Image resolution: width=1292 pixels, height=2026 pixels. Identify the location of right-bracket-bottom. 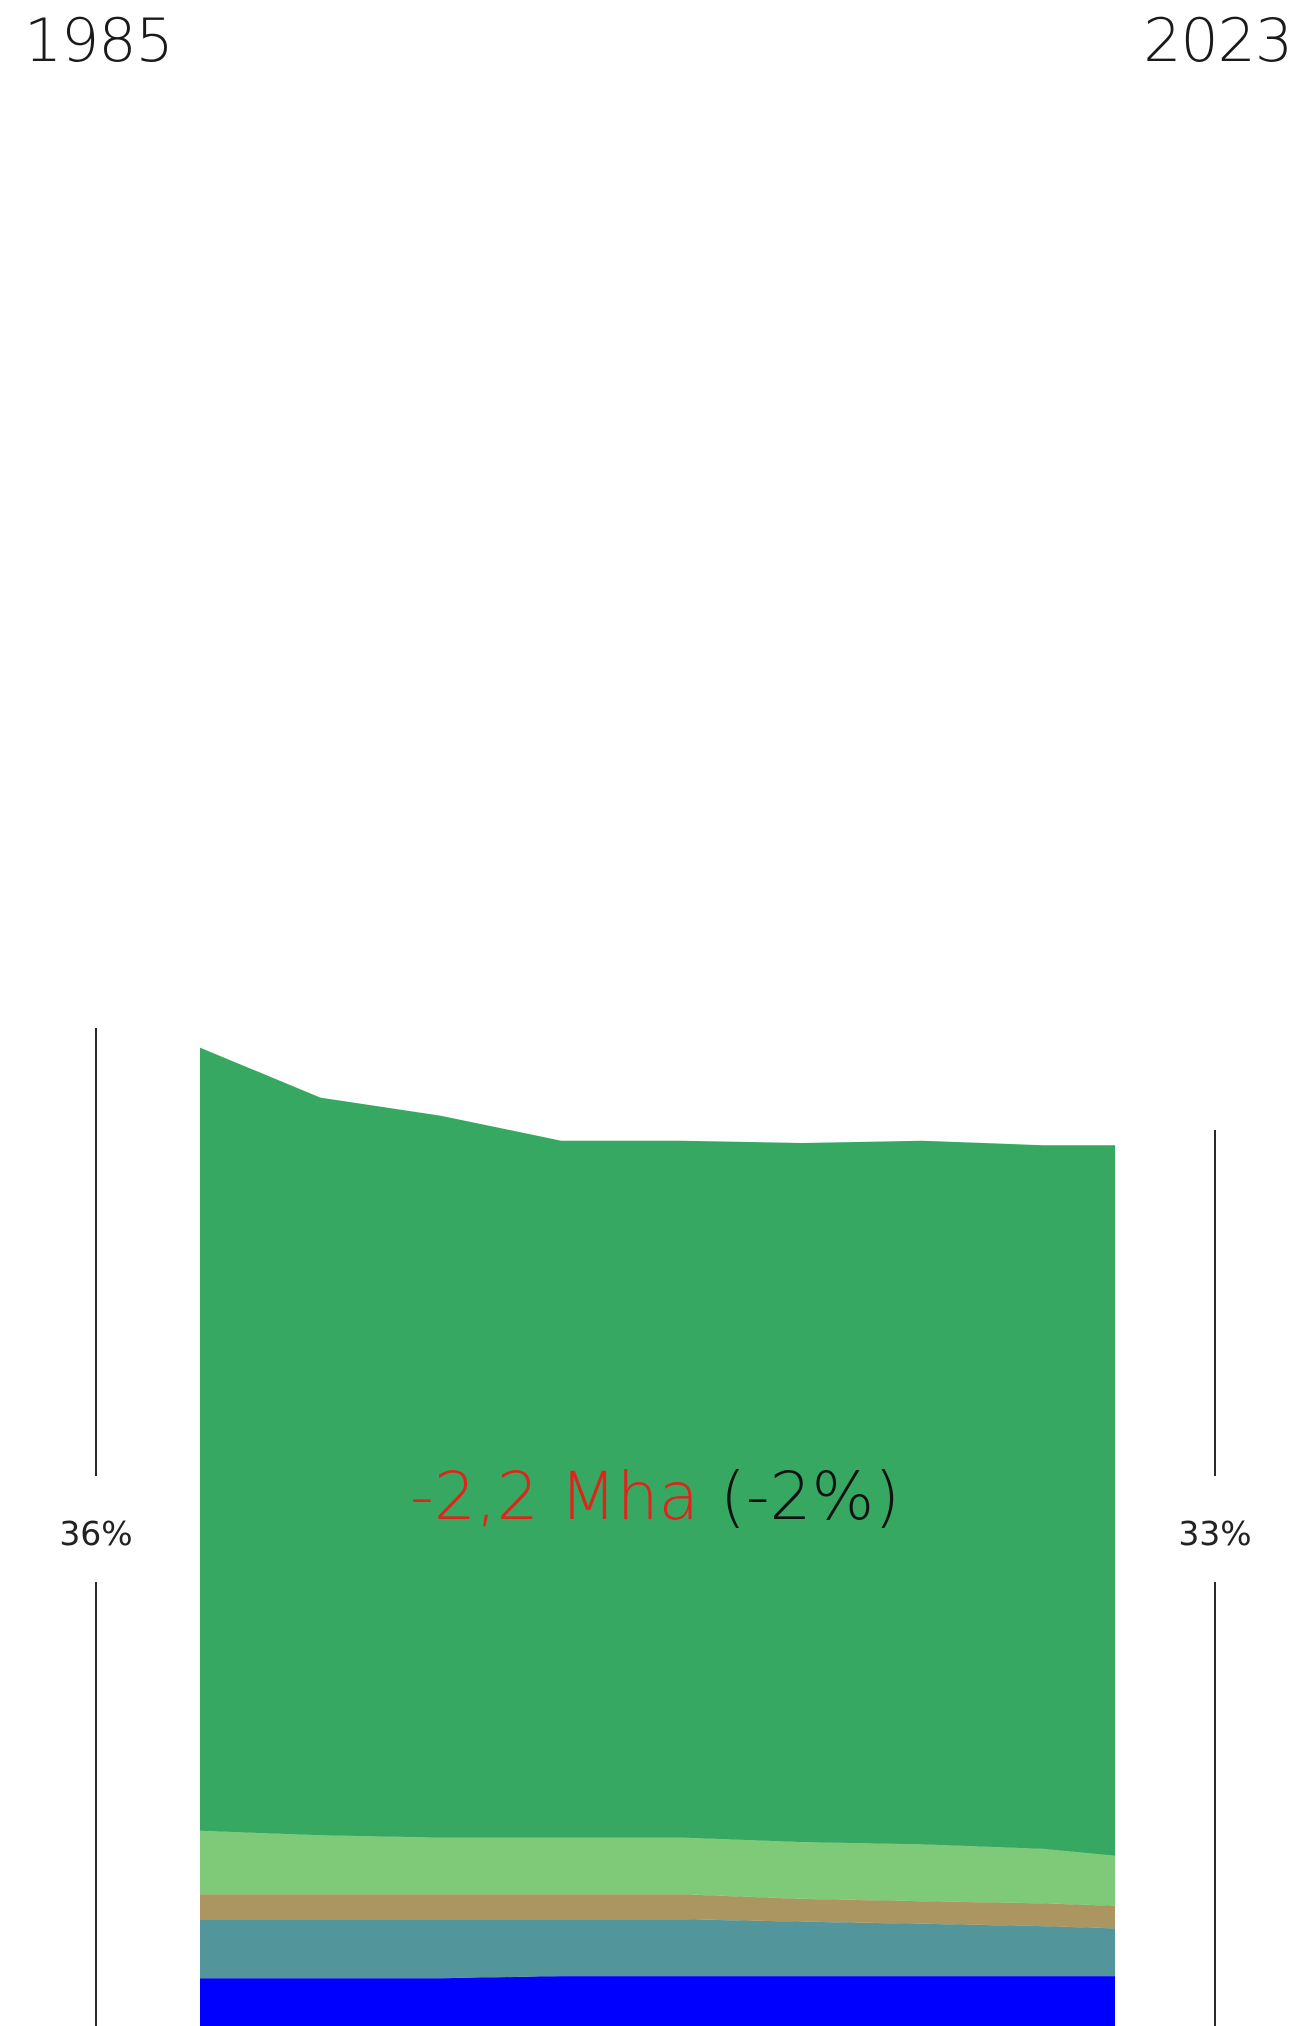
(1215, 1804).